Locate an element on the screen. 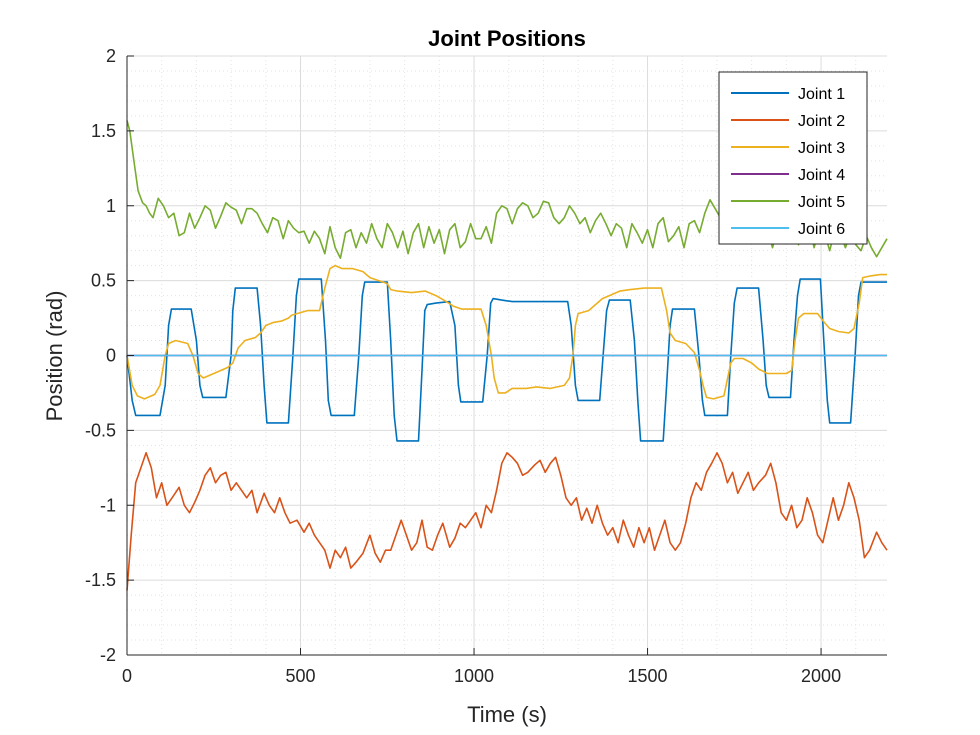  y-tick-label: -0.5 is located at coordinates (100, 430).